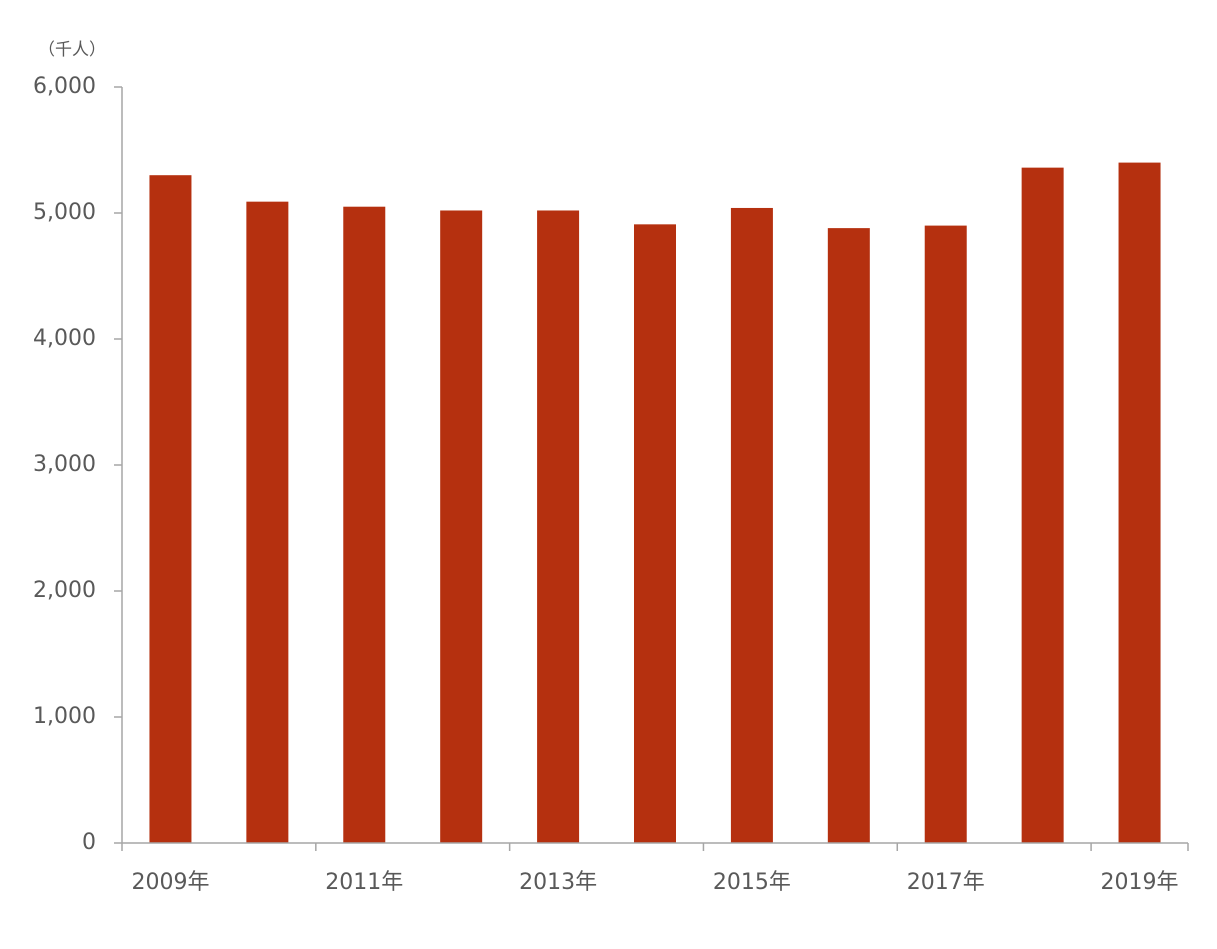 This screenshot has height=949, width=1217. Describe the element at coordinates (64, 716) in the screenshot. I see `y-tick-label: 1,000` at that location.